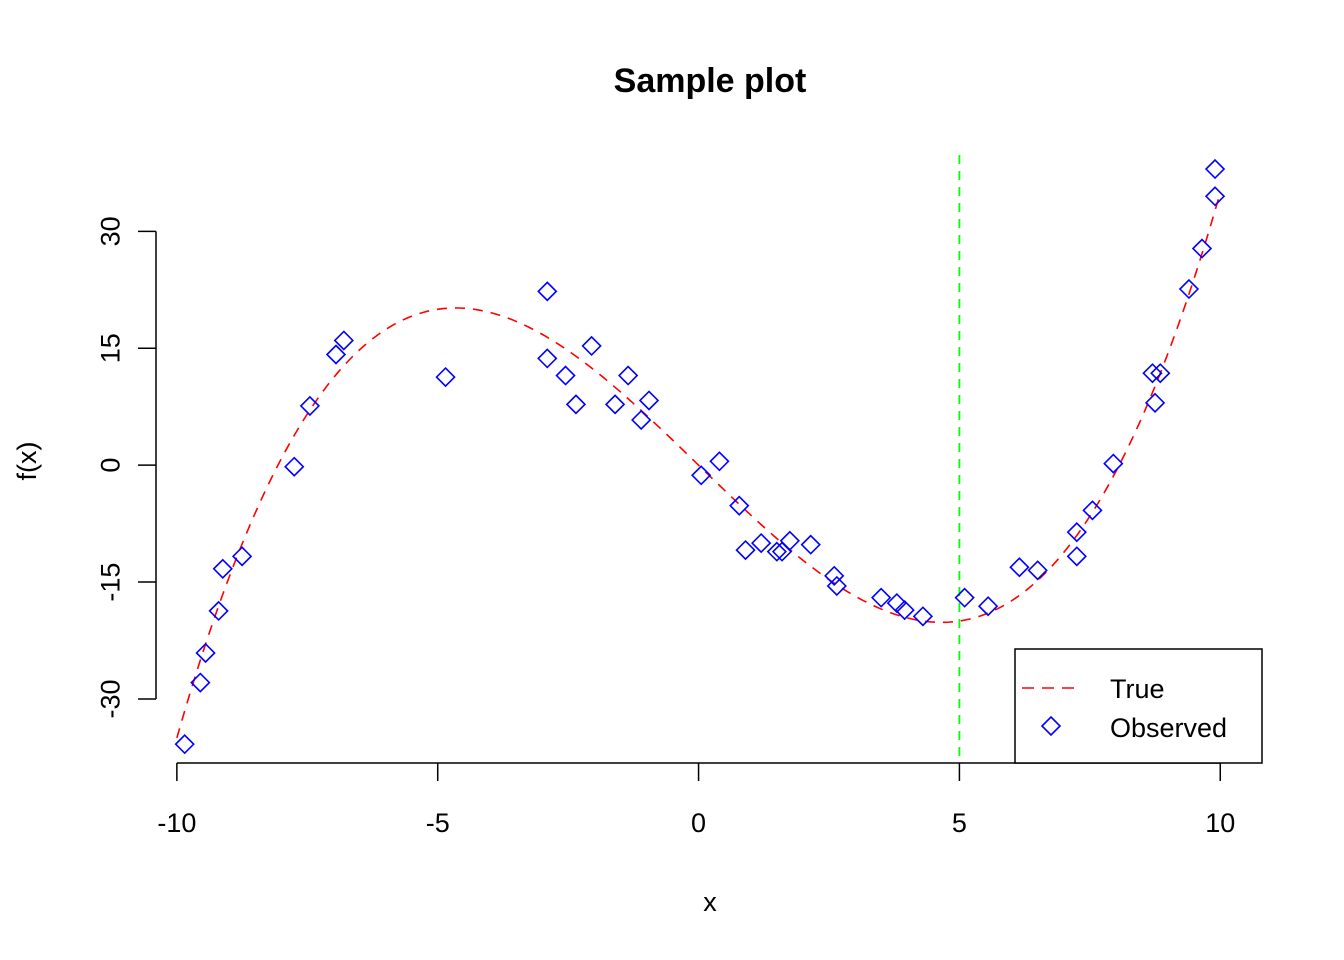 Image resolution: width=1344 pixels, height=960 pixels. I want to click on x-tick-label: 5, so click(959, 823).